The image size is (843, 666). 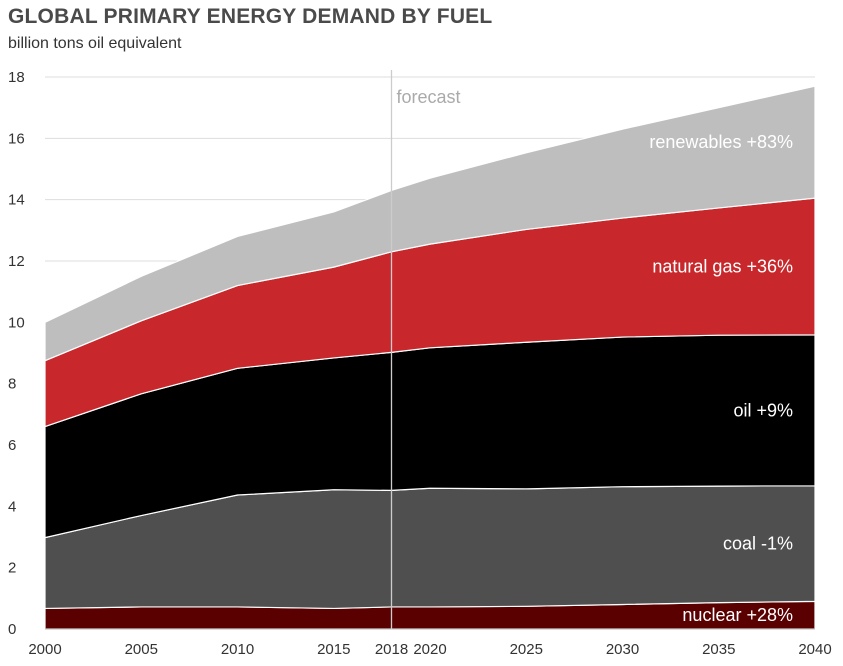 What do you see at coordinates (814, 649) in the screenshot?
I see `x-tick-label: 2040` at bounding box center [814, 649].